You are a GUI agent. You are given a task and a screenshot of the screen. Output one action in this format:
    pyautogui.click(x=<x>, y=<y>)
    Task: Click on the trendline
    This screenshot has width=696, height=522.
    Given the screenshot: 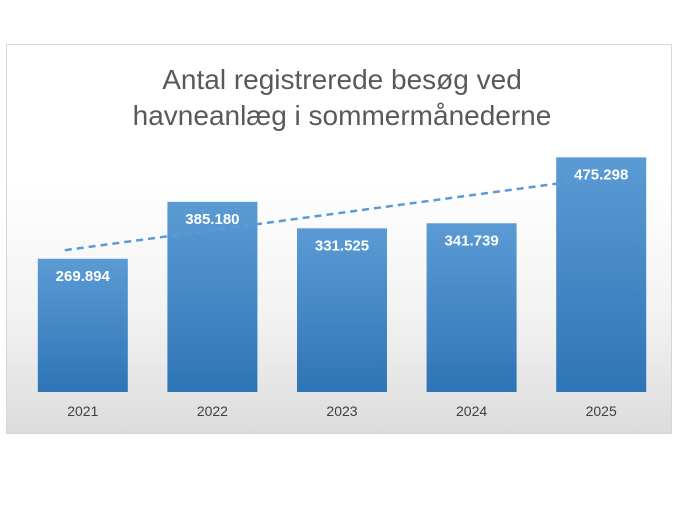 What is the action you would take?
    pyautogui.click(x=333, y=214)
    